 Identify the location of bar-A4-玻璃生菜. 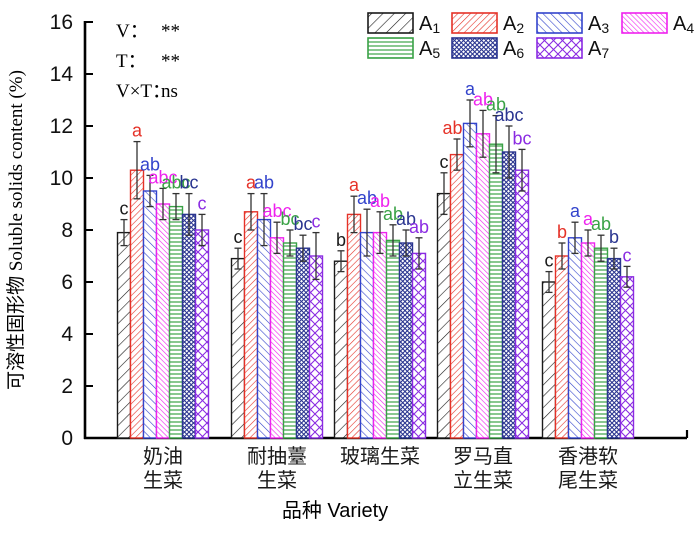
(380, 335).